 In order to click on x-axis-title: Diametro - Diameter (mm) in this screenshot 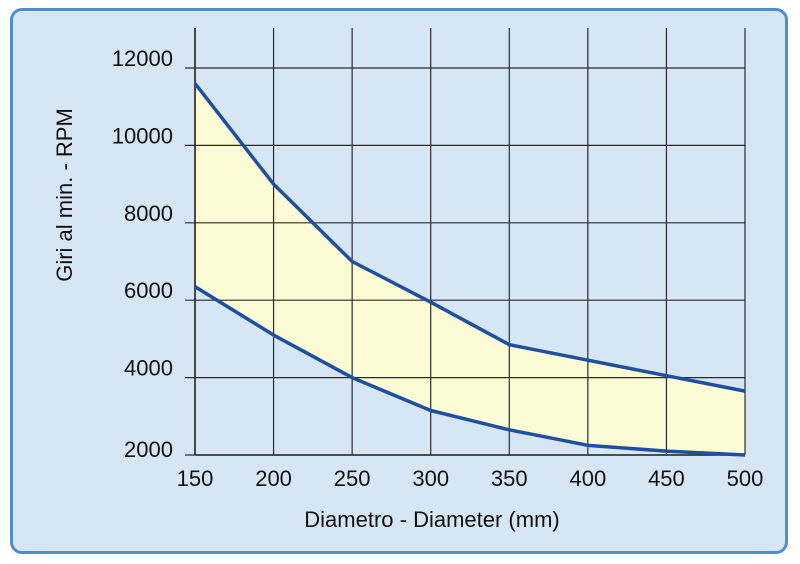, I will do `click(431, 519)`.